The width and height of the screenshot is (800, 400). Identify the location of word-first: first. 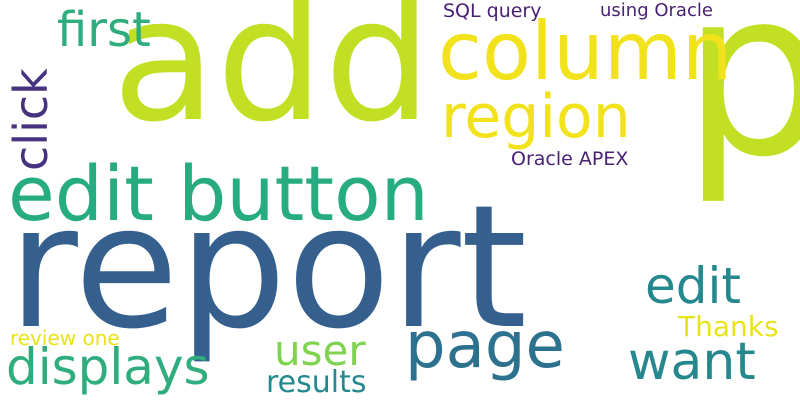
(104, 30).